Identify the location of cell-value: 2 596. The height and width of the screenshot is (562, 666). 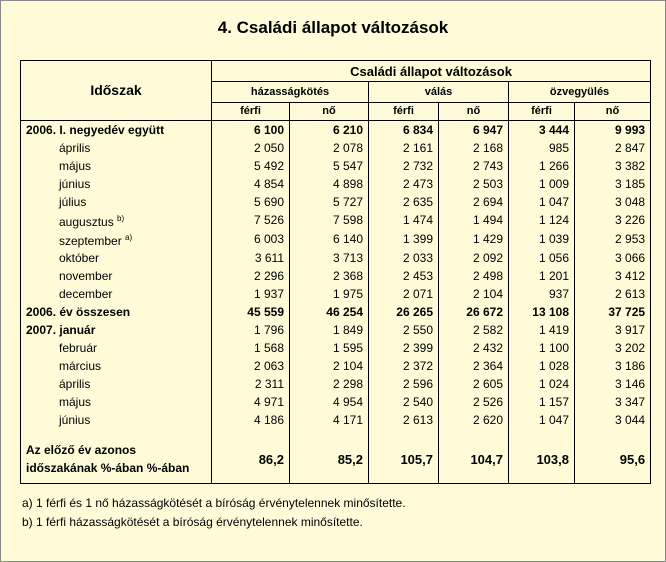
(403, 384).